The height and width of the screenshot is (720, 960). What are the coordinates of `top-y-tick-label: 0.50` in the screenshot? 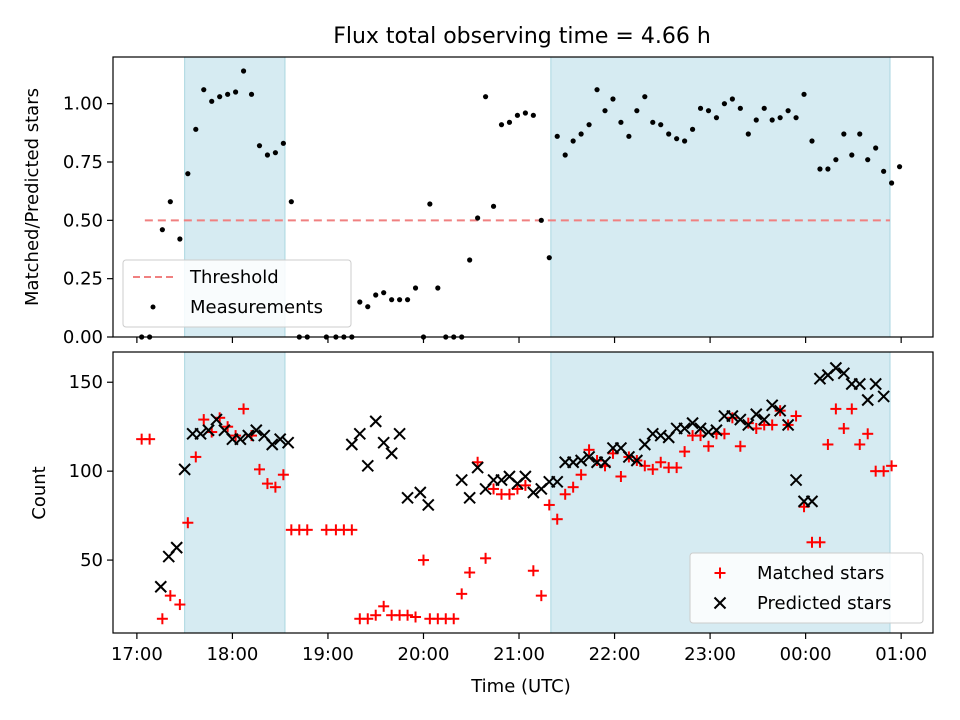 It's located at (83, 220).